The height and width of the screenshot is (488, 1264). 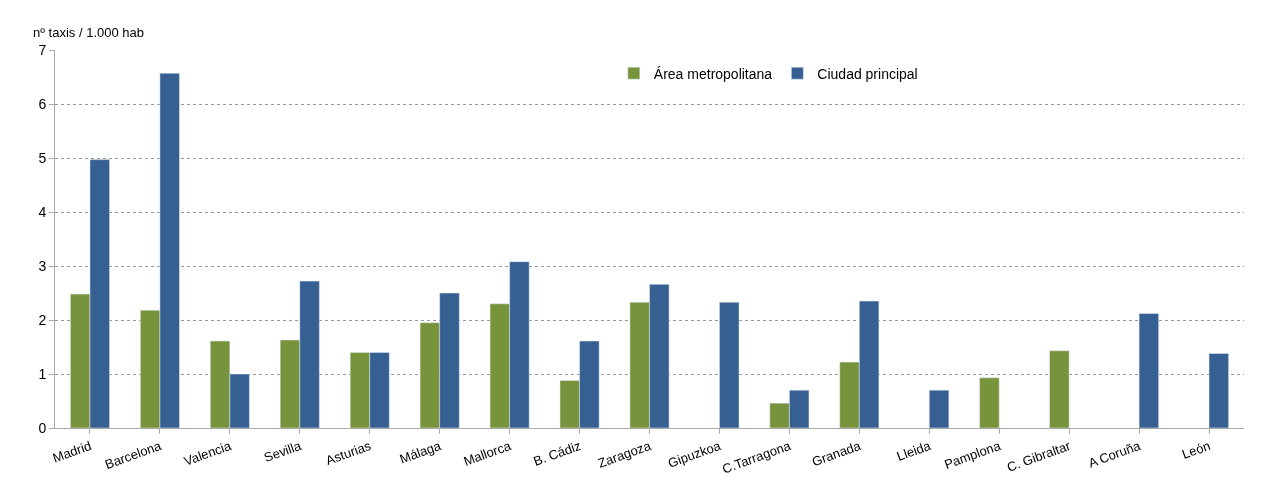 I want to click on y-tick-label: 0, so click(x=42, y=427).